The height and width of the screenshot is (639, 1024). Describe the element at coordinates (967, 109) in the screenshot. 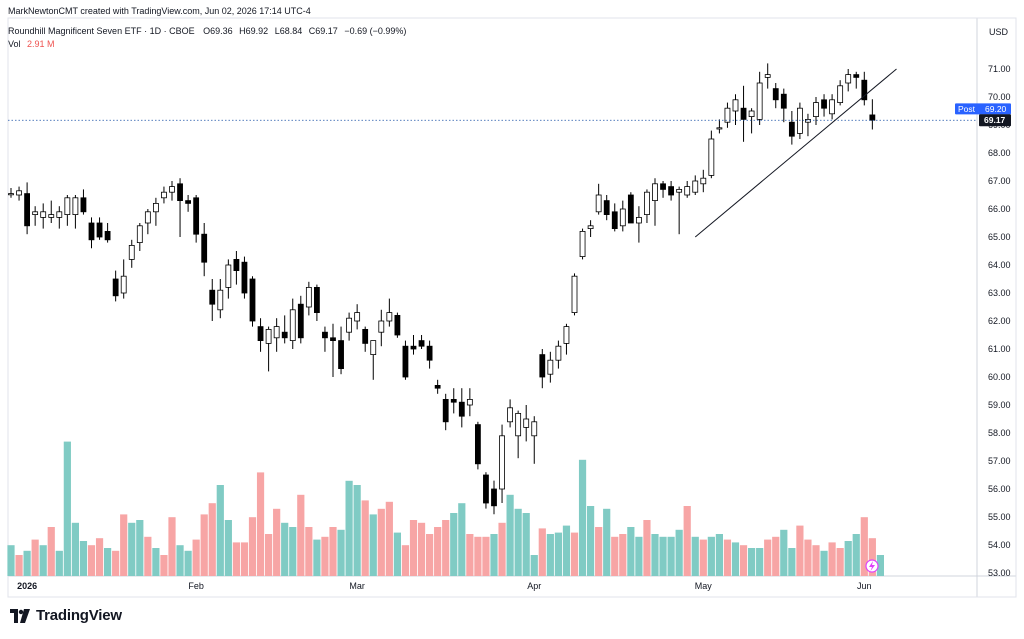

I see `post-label: Post` at that location.